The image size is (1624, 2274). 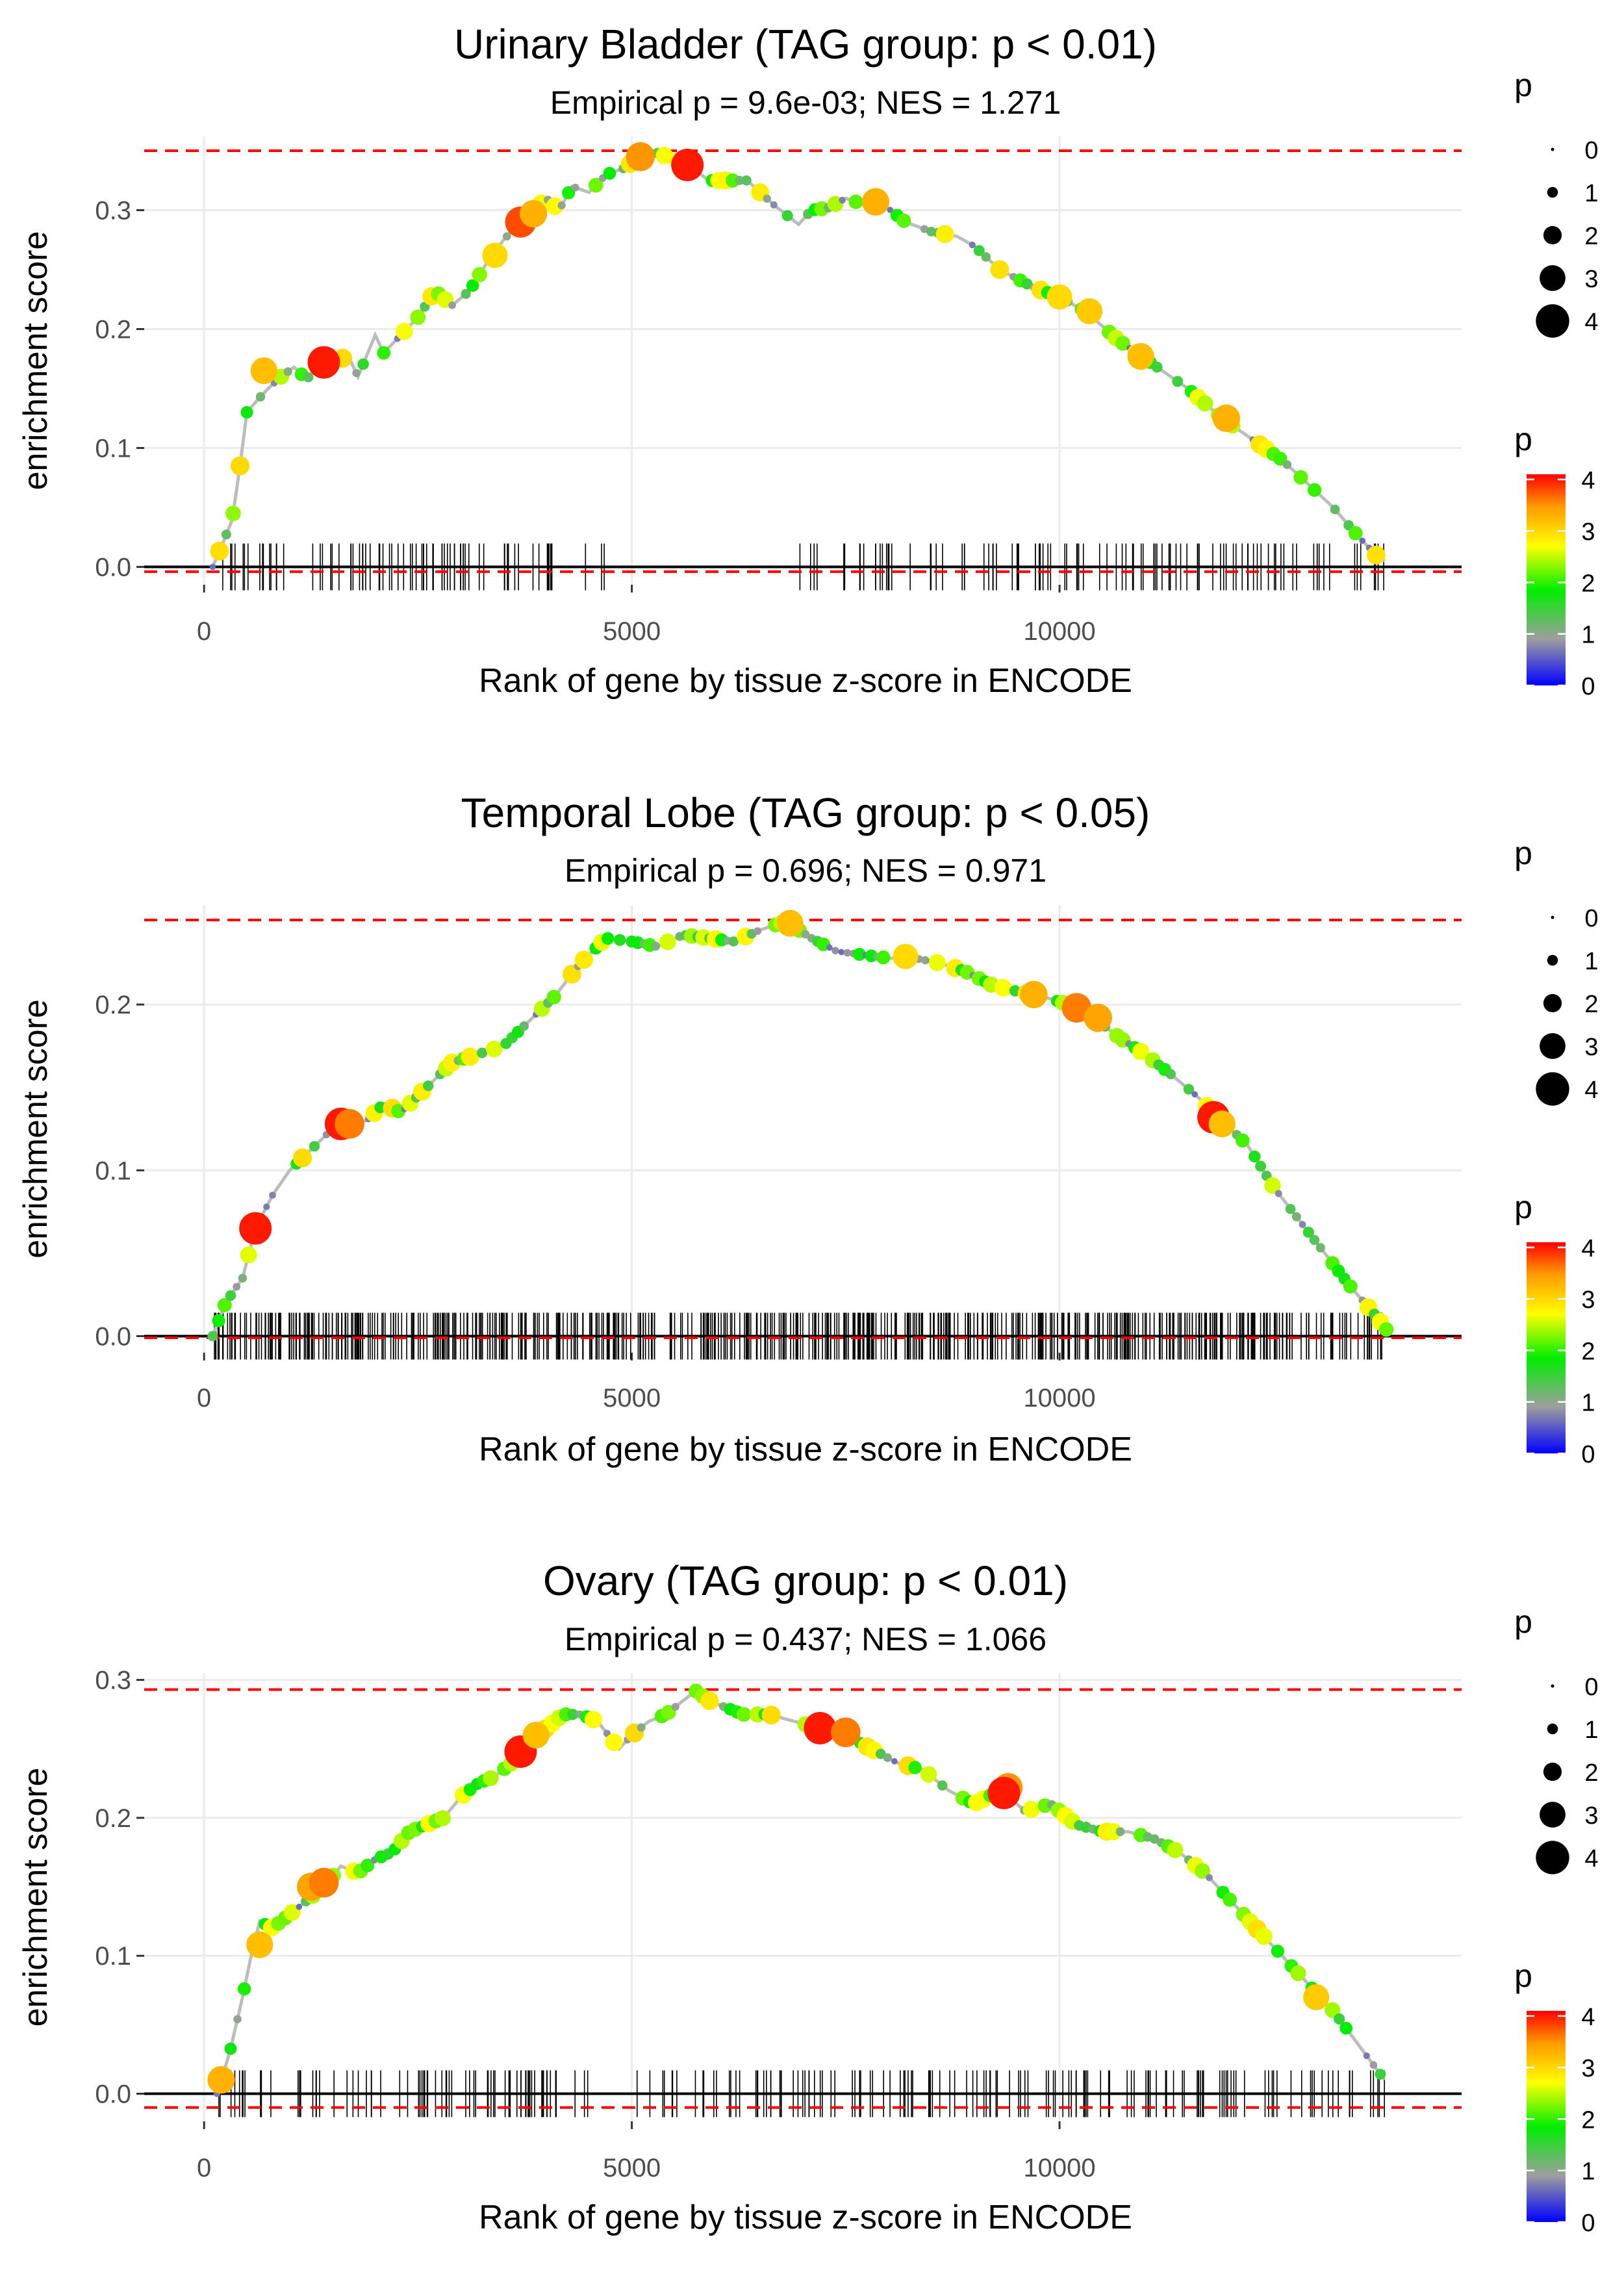 What do you see at coordinates (1523, 853) in the screenshot?
I see `size-legend-title: p` at bounding box center [1523, 853].